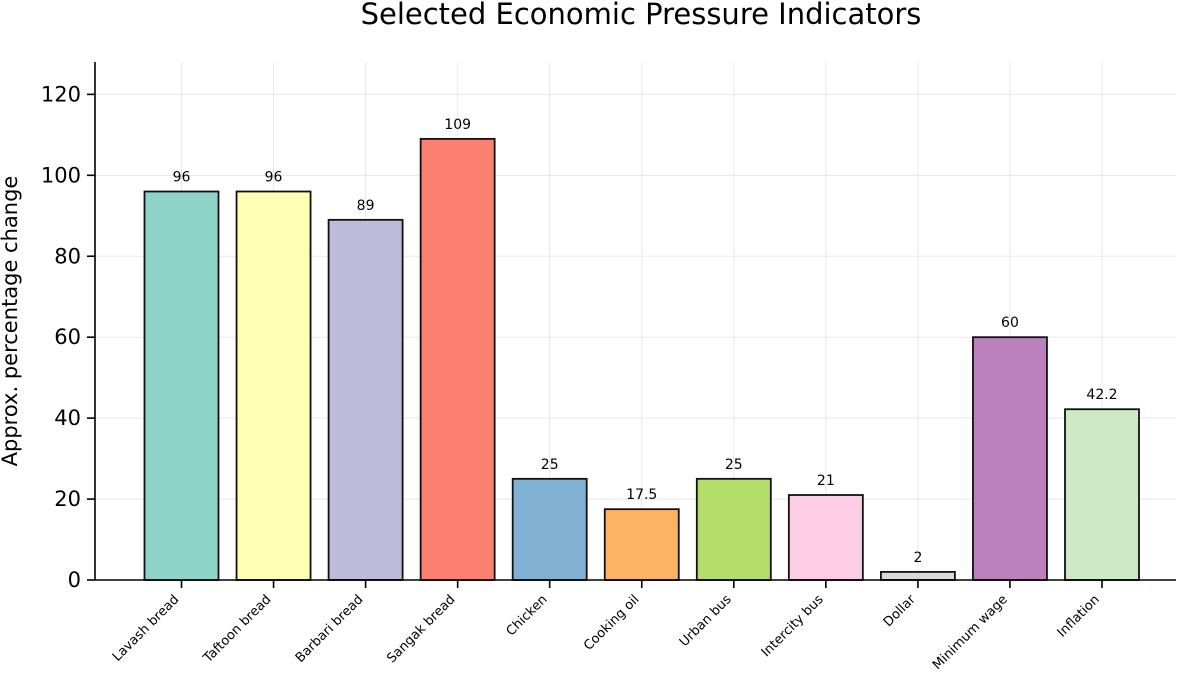  What do you see at coordinates (900, 611) in the screenshot?
I see `x-tick-label: Dollar` at bounding box center [900, 611].